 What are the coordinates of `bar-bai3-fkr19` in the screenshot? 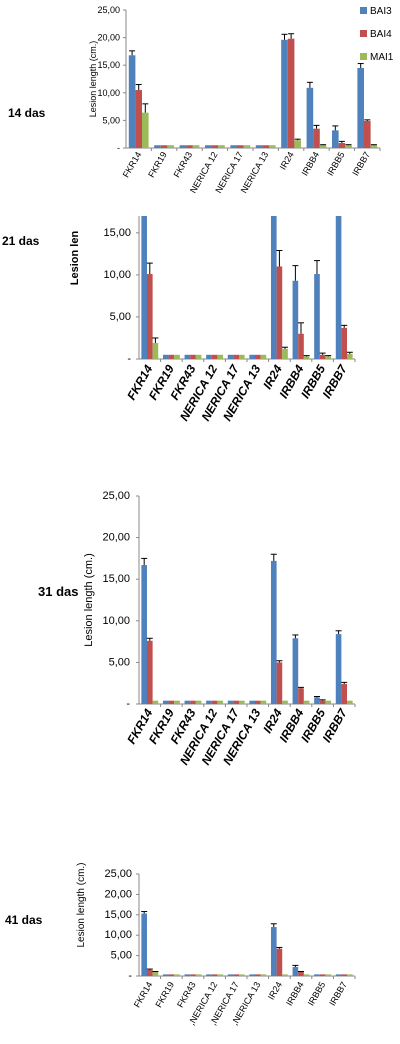 It's located at (165, 702).